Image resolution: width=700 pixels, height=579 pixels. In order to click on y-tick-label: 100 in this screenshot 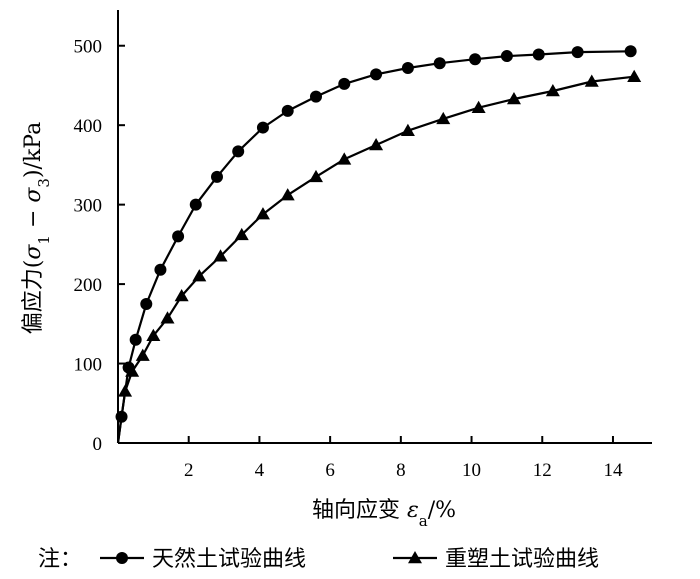, I will do `click(88, 365)`.